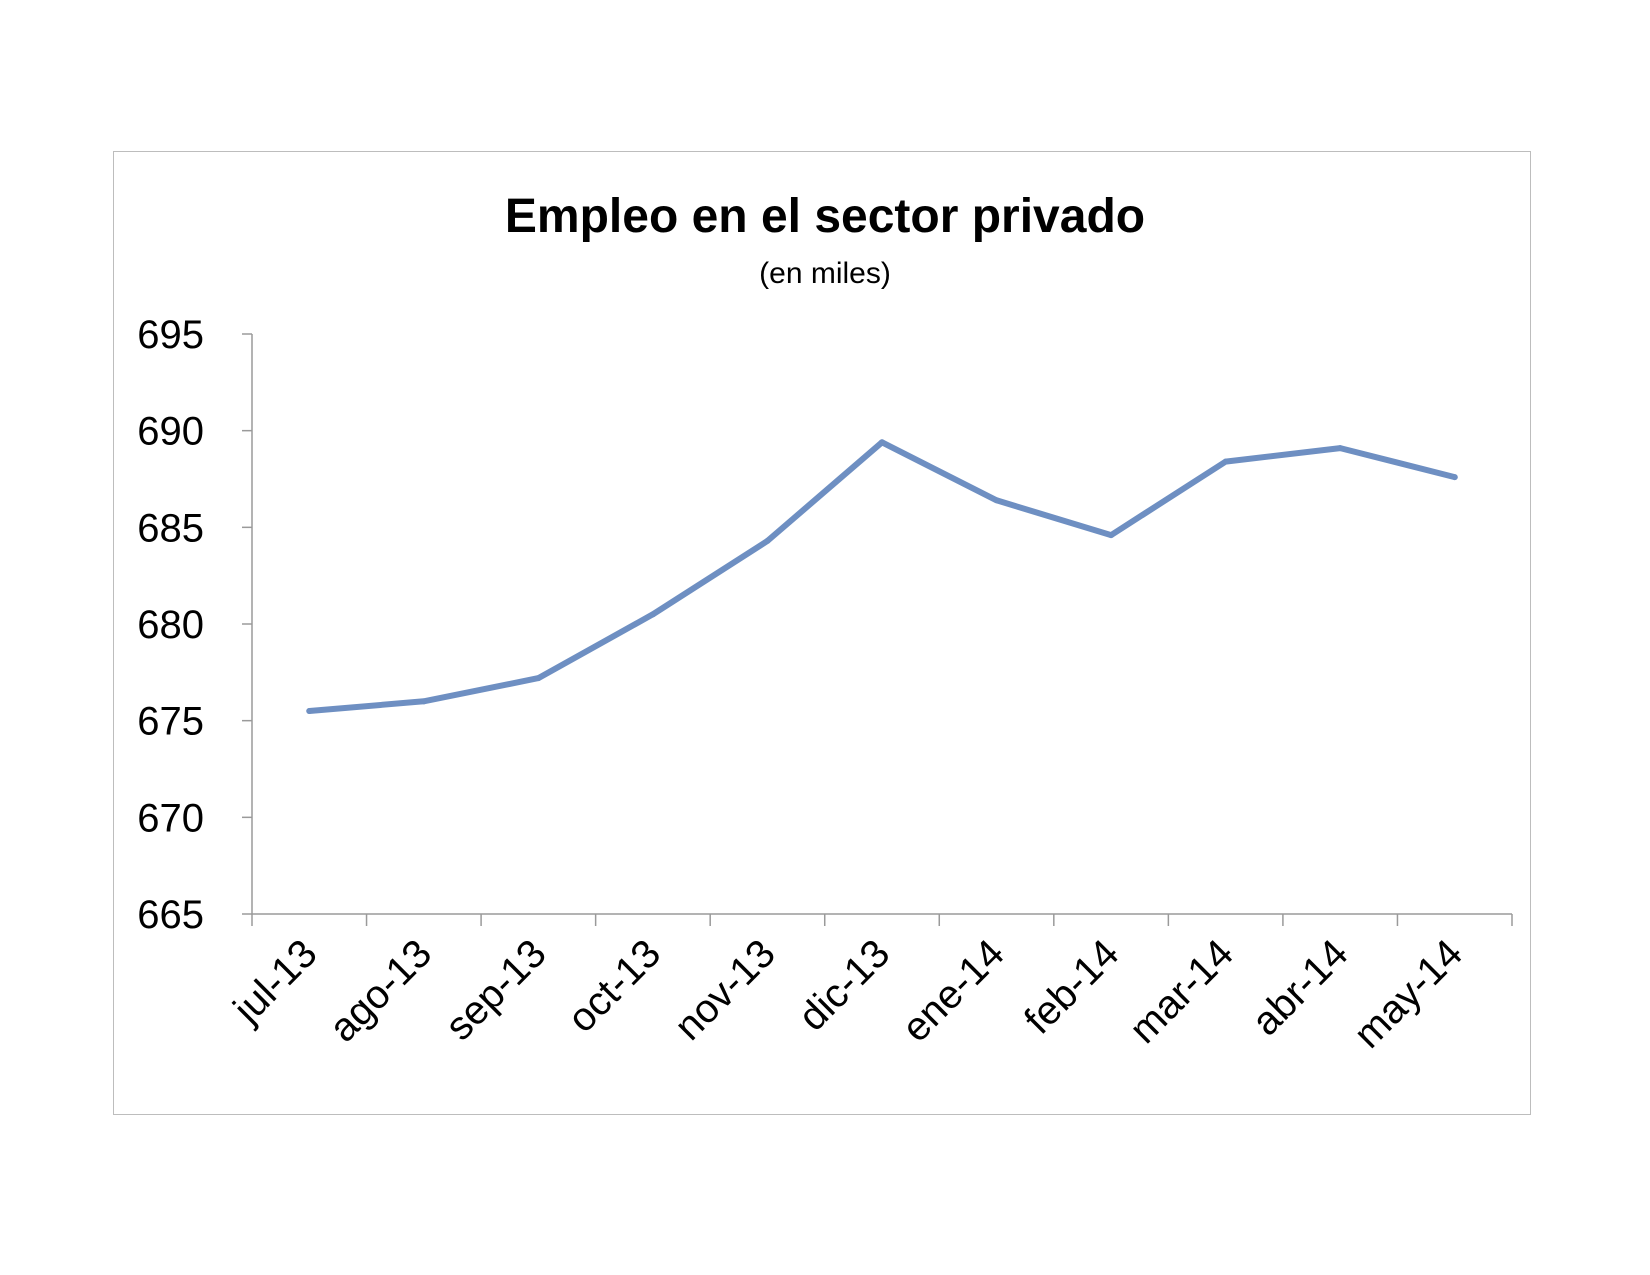 The height and width of the screenshot is (1275, 1650). I want to click on x-tick-label: mar-14, so click(1181, 991).